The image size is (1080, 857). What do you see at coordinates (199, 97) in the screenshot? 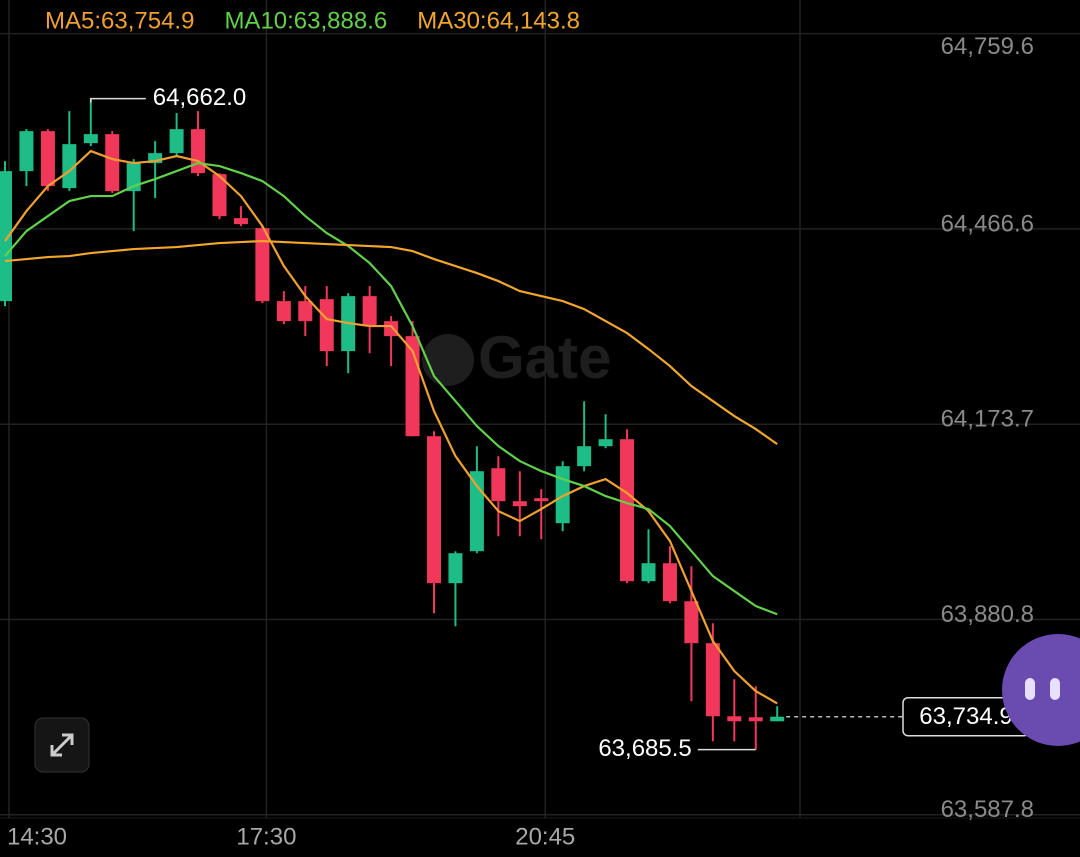
I see `high-marker-label: 64,662.0` at bounding box center [199, 97].